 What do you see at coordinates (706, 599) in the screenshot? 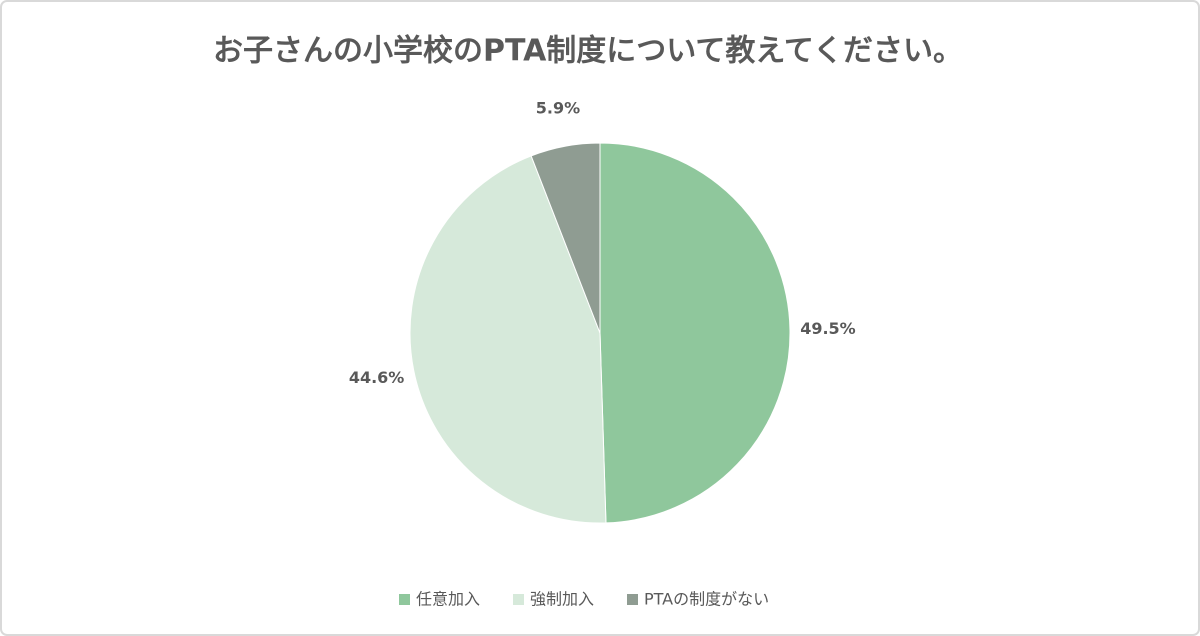
I see `legend-label: PTAの制度がない` at bounding box center [706, 599].